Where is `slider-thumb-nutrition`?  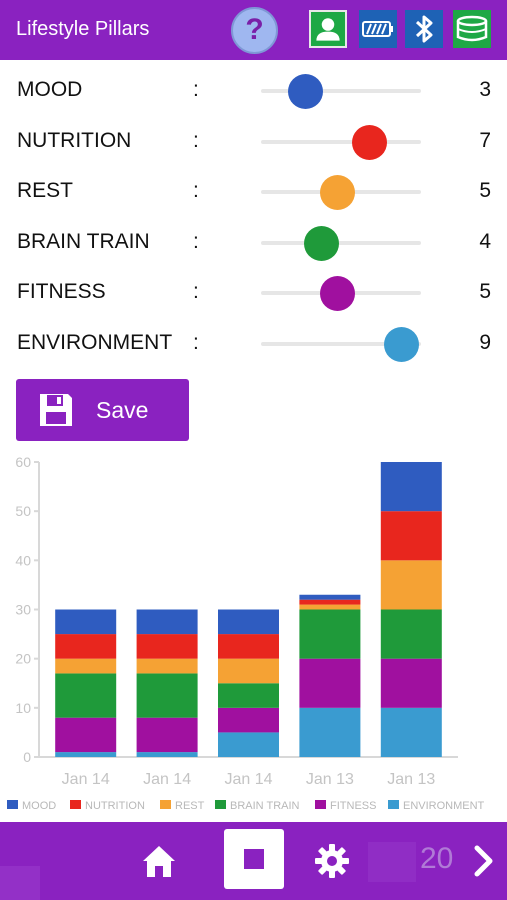 slider-thumb-nutrition is located at coordinates (369, 142).